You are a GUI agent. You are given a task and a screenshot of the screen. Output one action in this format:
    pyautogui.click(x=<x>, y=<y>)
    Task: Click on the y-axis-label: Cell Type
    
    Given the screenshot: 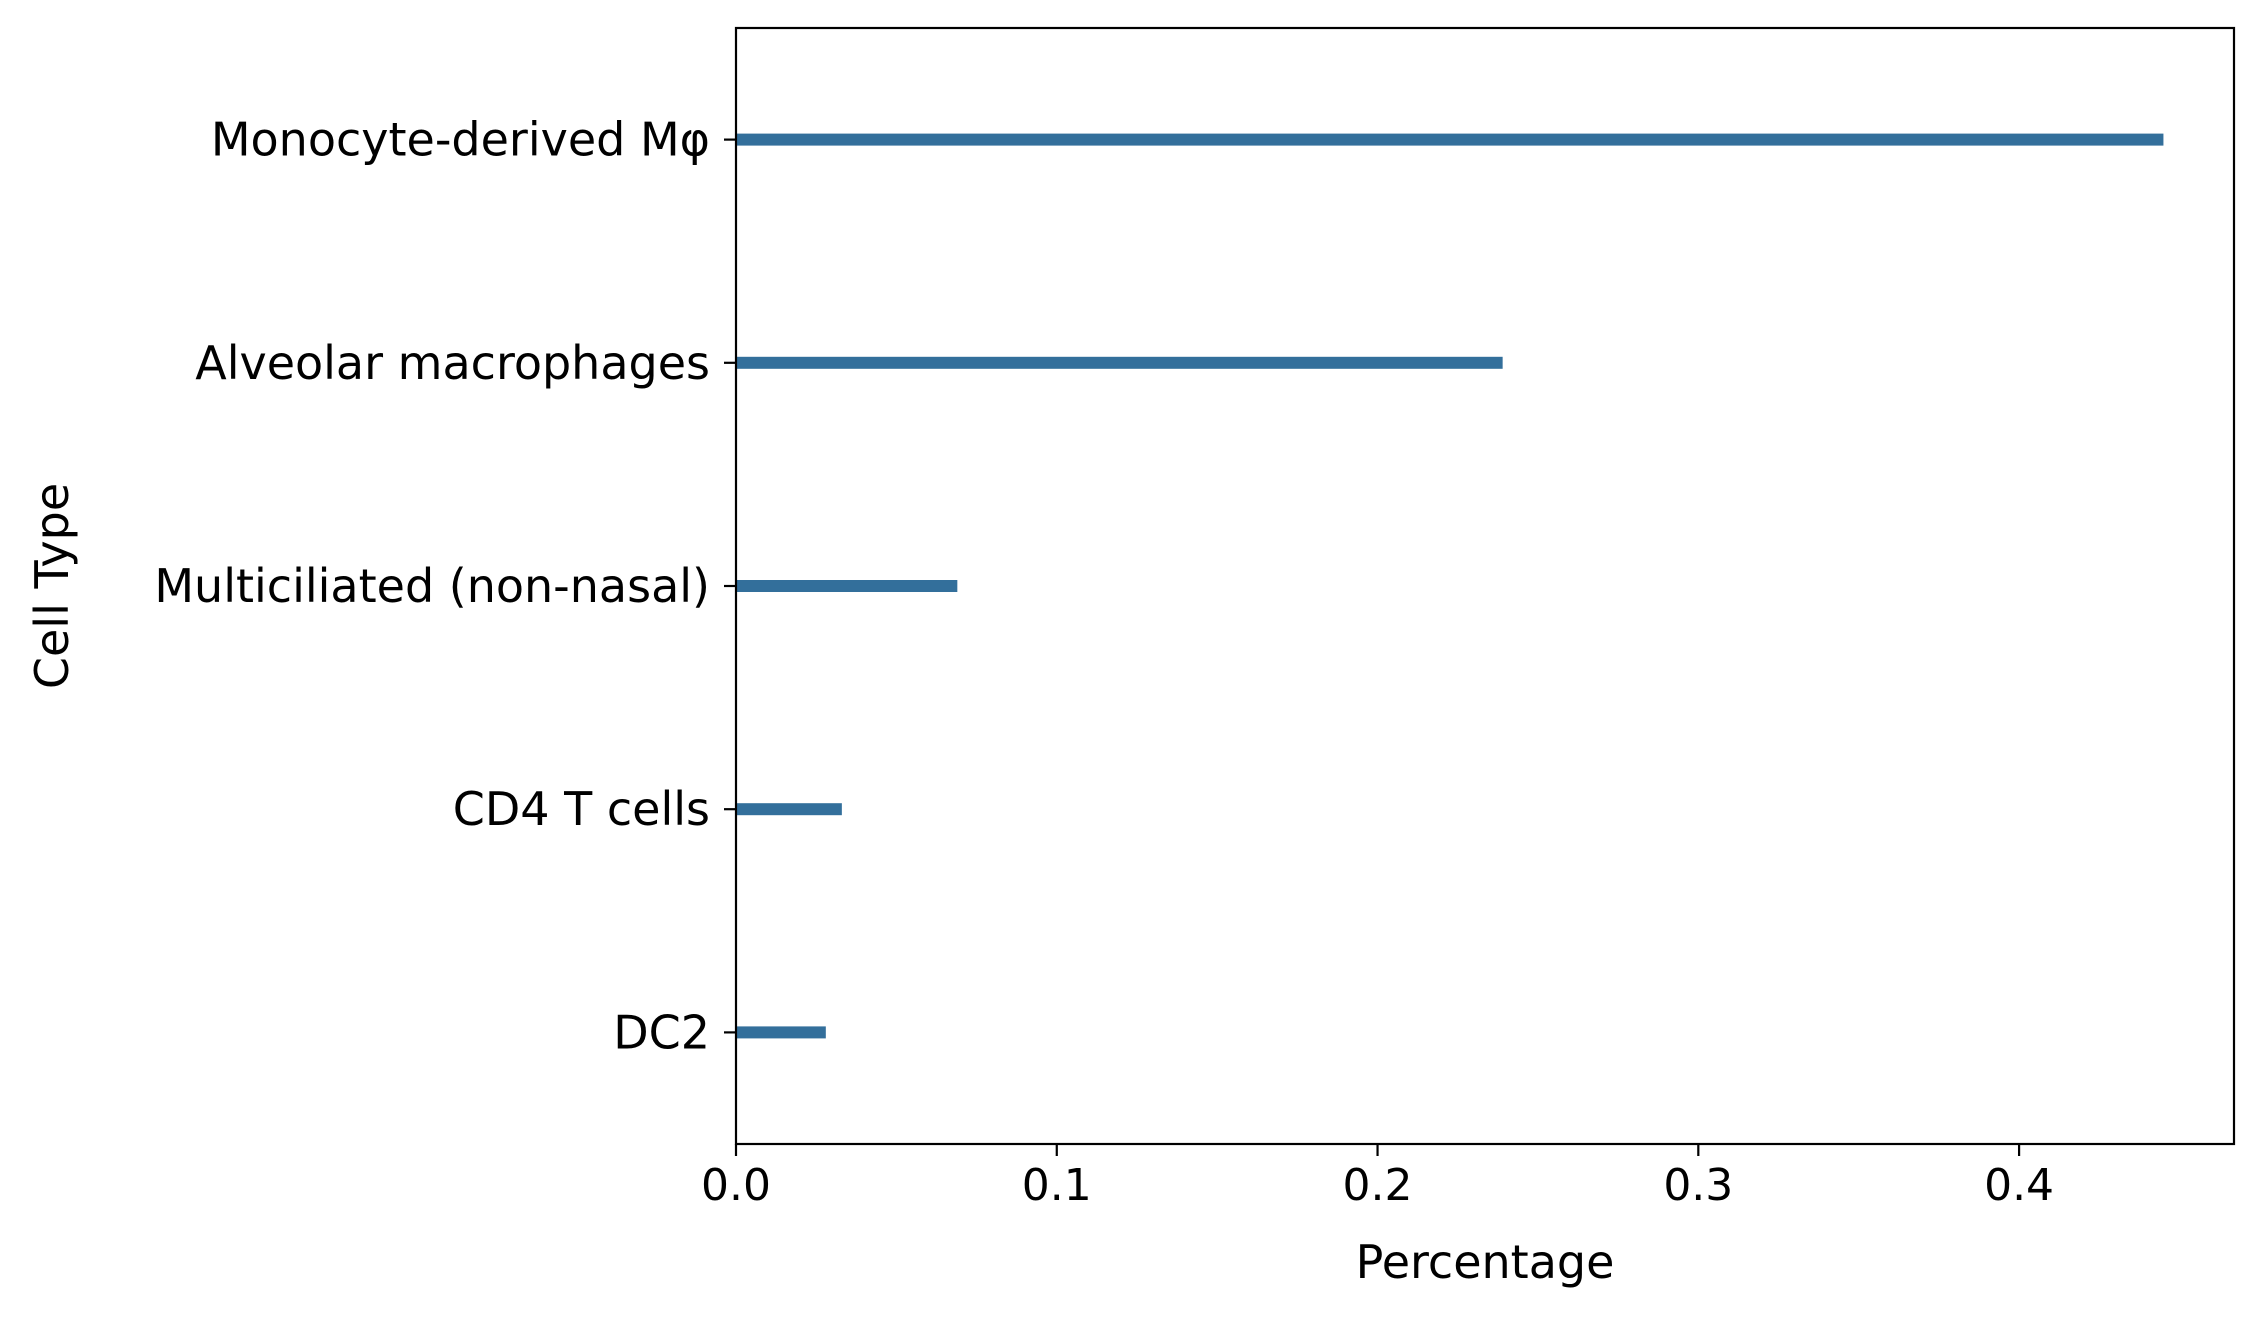 What is the action you would take?
    pyautogui.click(x=52, y=586)
    